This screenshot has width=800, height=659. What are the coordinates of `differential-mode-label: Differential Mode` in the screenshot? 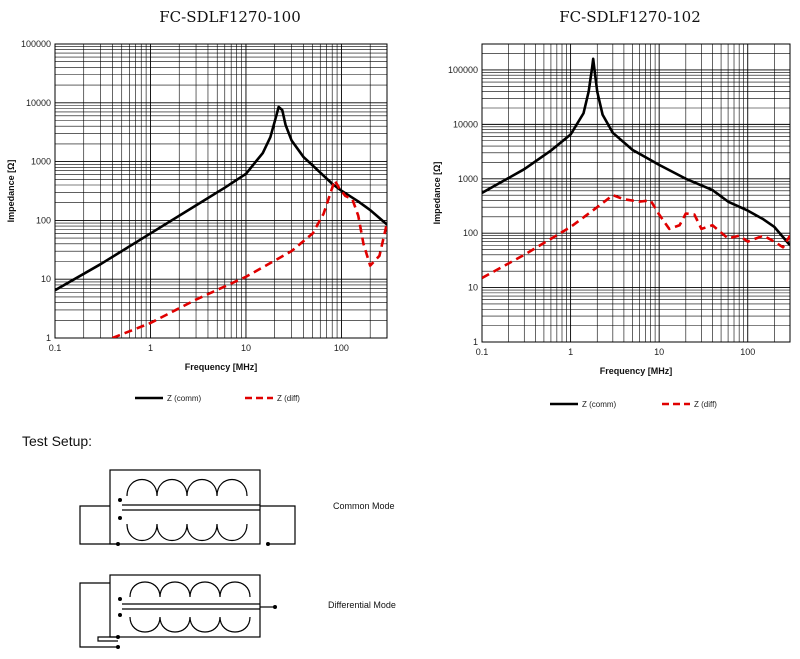 It's located at (362, 605).